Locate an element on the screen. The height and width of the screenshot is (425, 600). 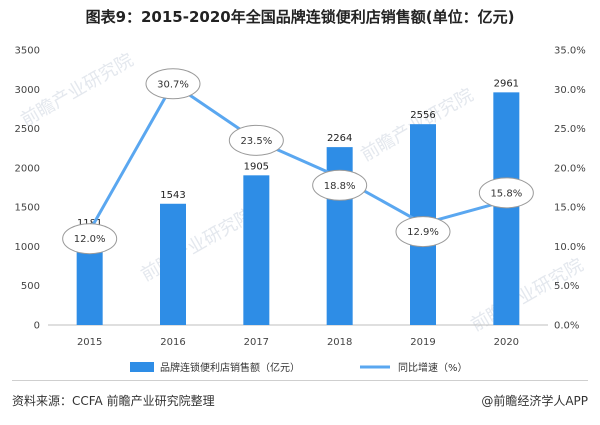
bar-value-label: 2961 is located at coordinates (506, 83).